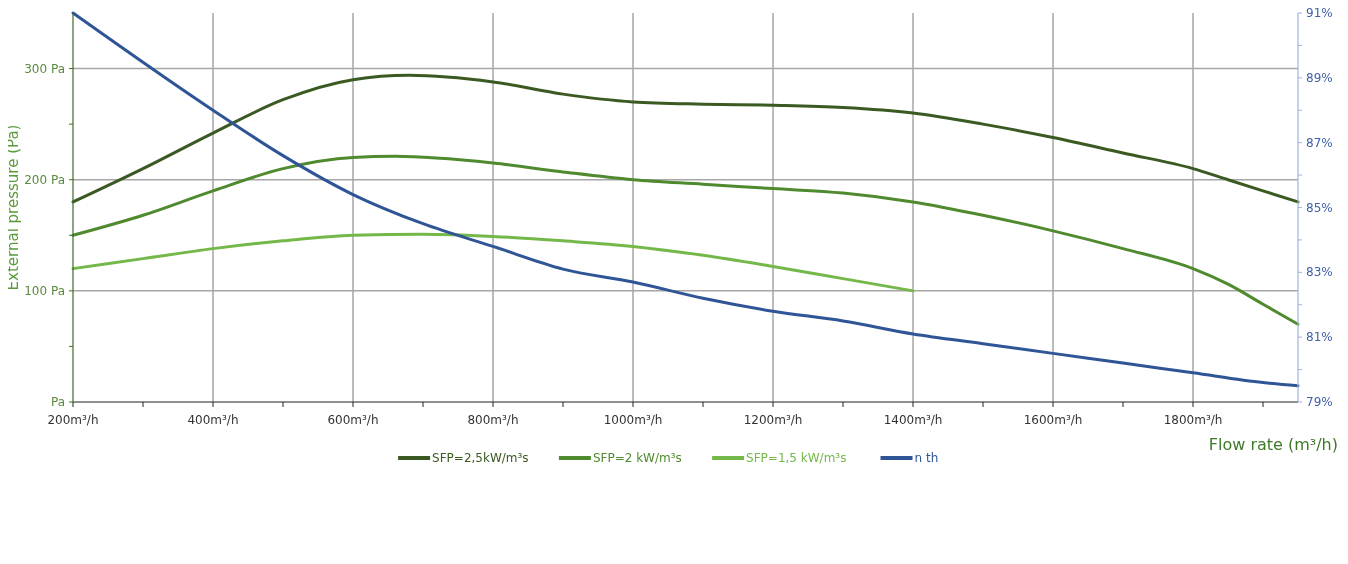 This screenshot has width=1348, height=564. What do you see at coordinates (493, 262) in the screenshot?
I see `line-series` at bounding box center [493, 262].